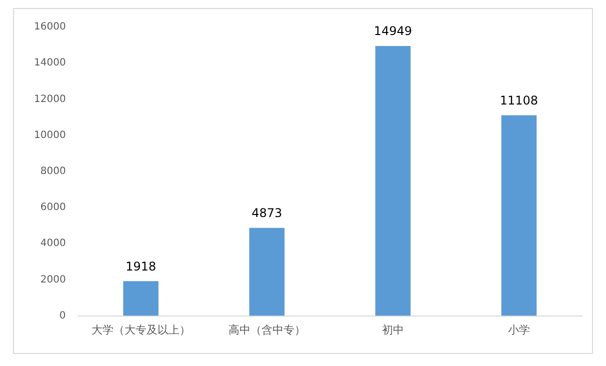  Describe the element at coordinates (53, 280) in the screenshot. I see `y-tick-label: 2000` at that location.